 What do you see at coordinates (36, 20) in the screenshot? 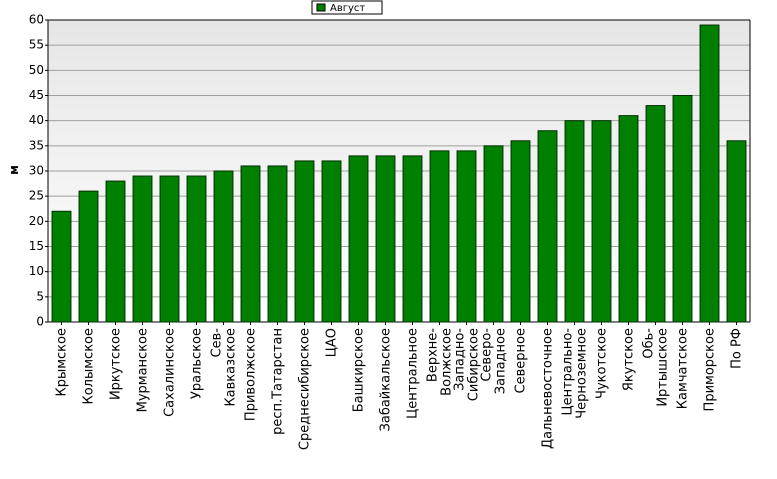
I see `y-tick-label: 60` at bounding box center [36, 20].